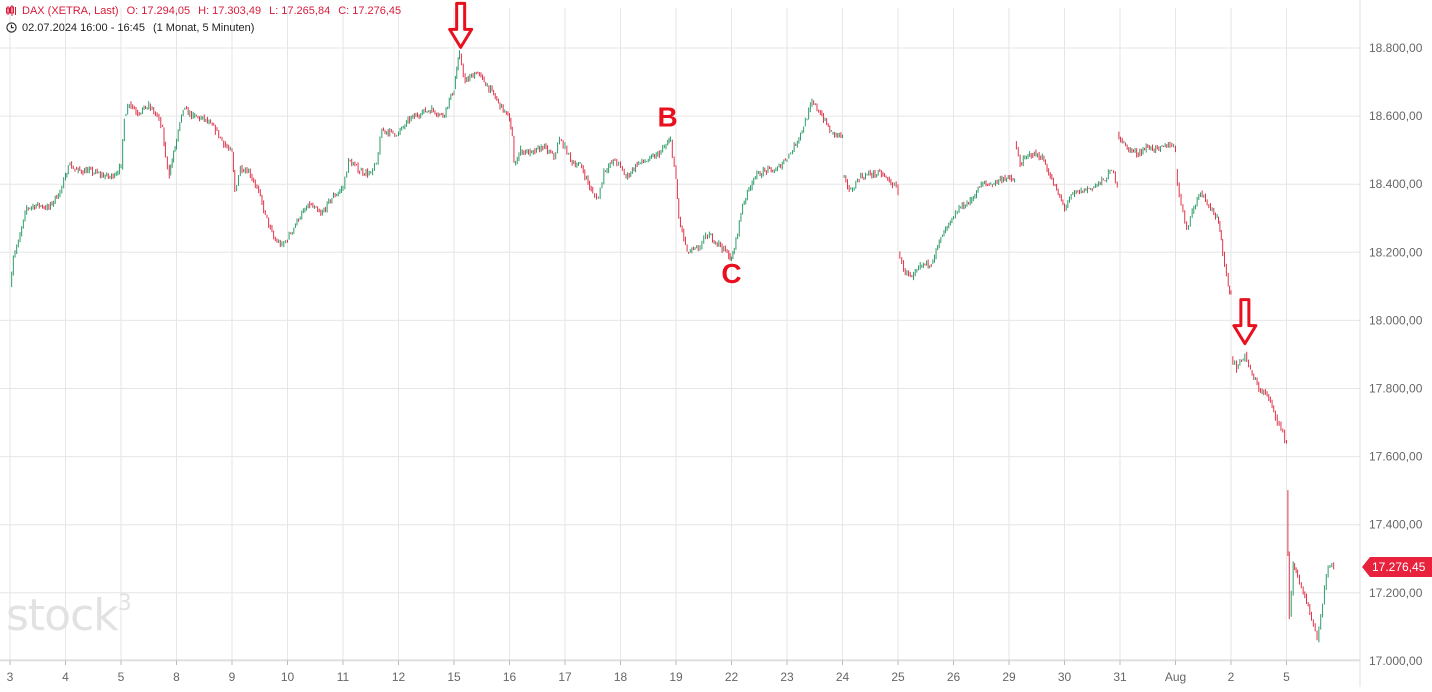 The image size is (1432, 692). Describe the element at coordinates (70, 11) in the screenshot. I see `instrument-name: DAX (XETRA, Last)` at that location.